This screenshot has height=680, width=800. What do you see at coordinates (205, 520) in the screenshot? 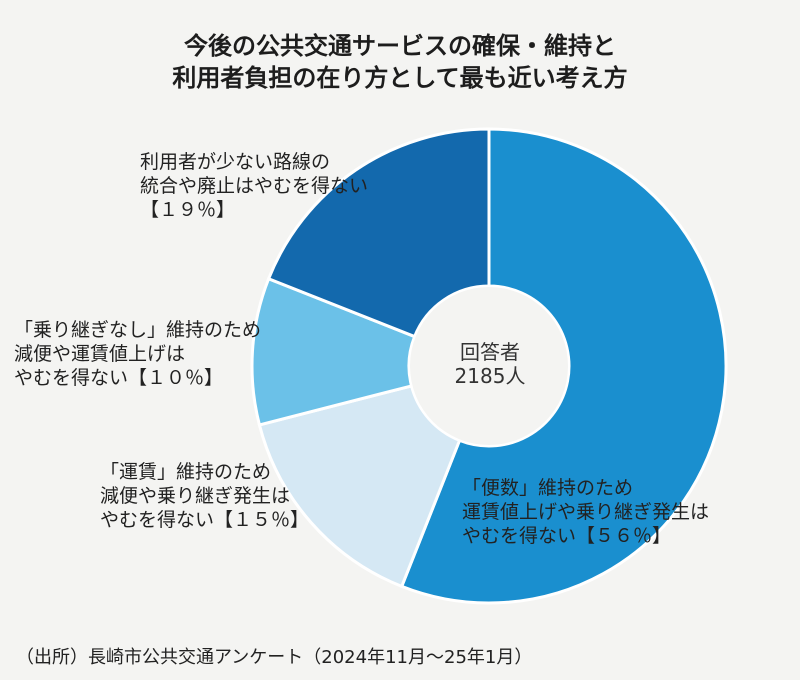
I see `label-line: やむを得ない【１５％】` at bounding box center [205, 520].